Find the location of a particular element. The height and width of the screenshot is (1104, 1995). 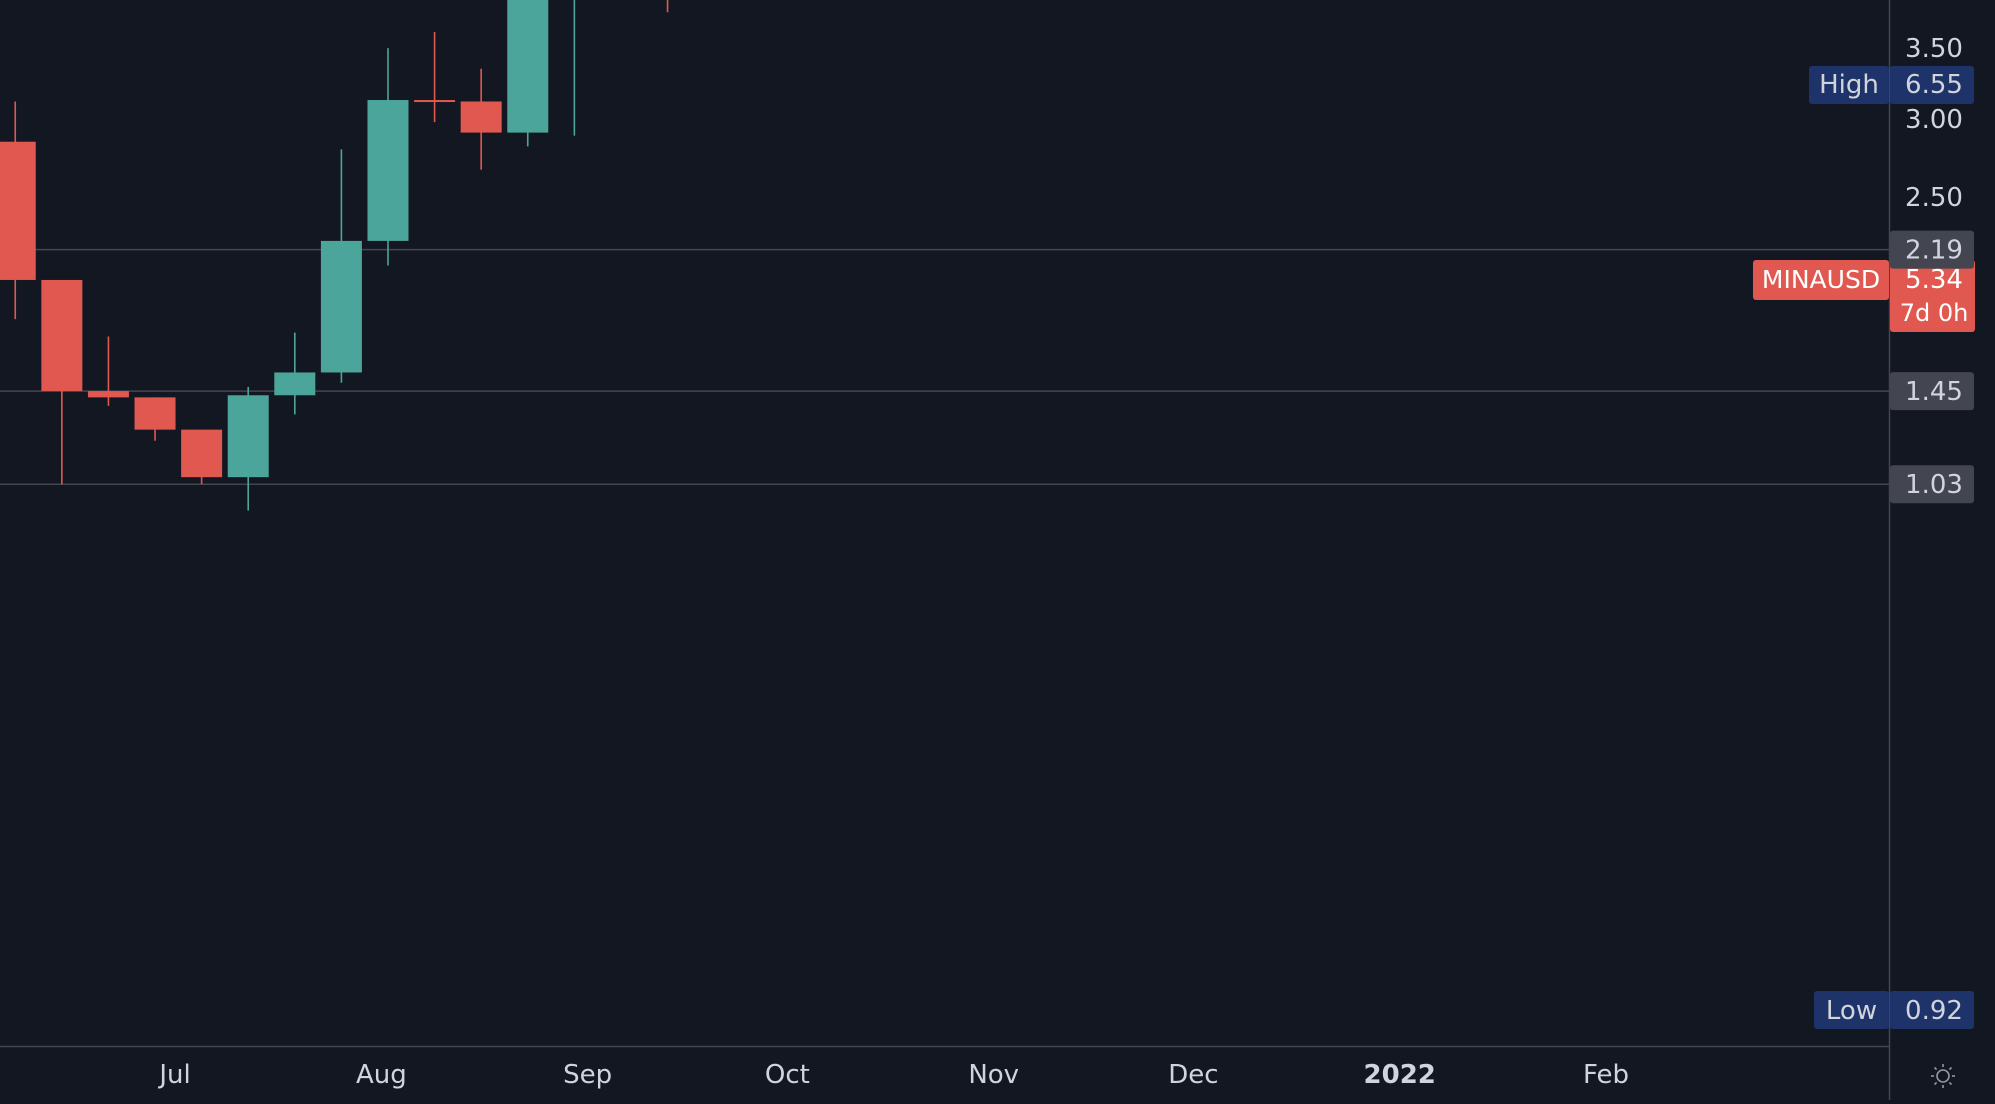

high-tag-label: High is located at coordinates (1849, 85).